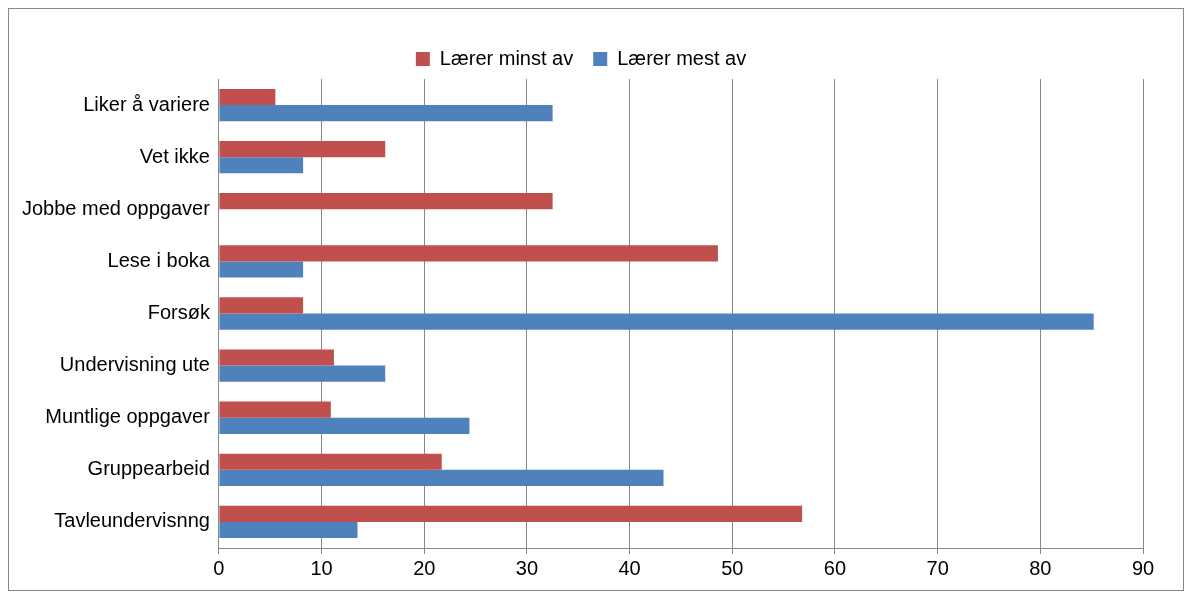 The width and height of the screenshot is (1194, 599). Describe the element at coordinates (128, 416) in the screenshot. I see `y-tick-label: Muntlige oppgaver` at that location.